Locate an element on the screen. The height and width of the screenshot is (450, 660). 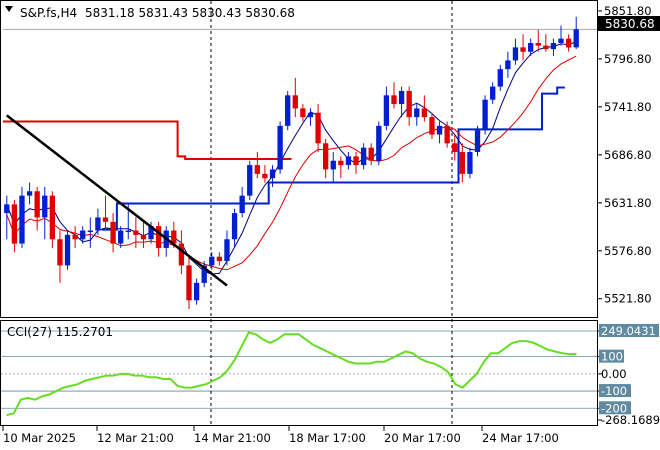
price-tick-label: 5741.80 is located at coordinates (628, 107).